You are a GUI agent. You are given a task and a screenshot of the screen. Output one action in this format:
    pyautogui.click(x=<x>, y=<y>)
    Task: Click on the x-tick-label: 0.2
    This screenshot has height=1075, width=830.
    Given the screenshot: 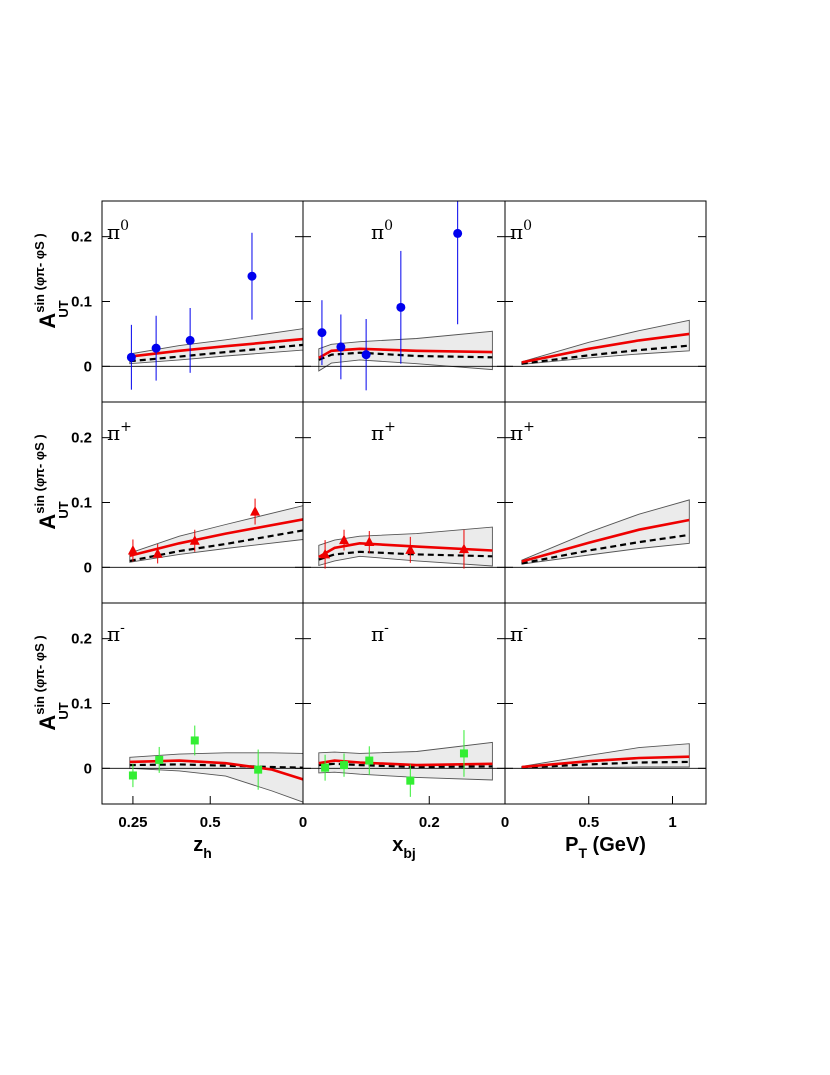 What is the action you would take?
    pyautogui.click(x=429, y=822)
    